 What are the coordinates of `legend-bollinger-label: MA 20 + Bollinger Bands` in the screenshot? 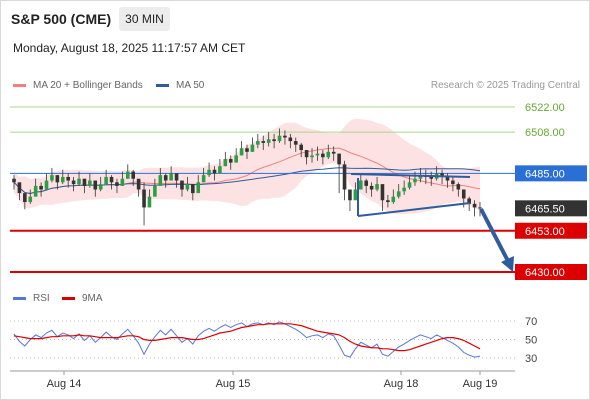 It's located at (88, 85).